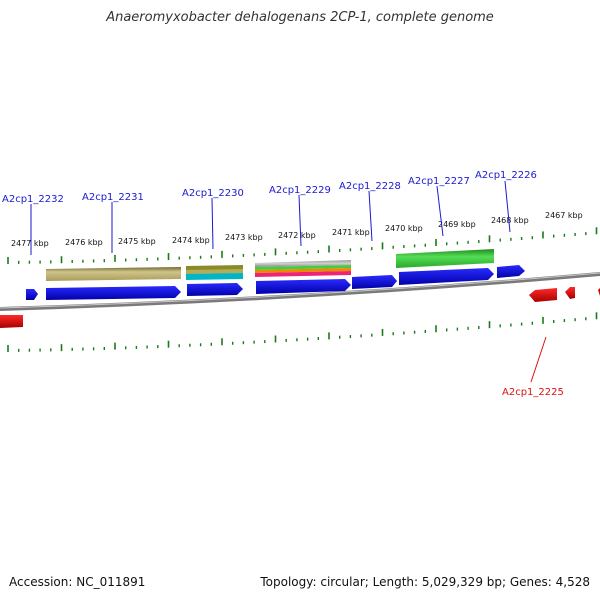 Image resolution: width=600 pixels, height=600 pixels. I want to click on scale-label-2469: 2469 kbp, so click(457, 224).